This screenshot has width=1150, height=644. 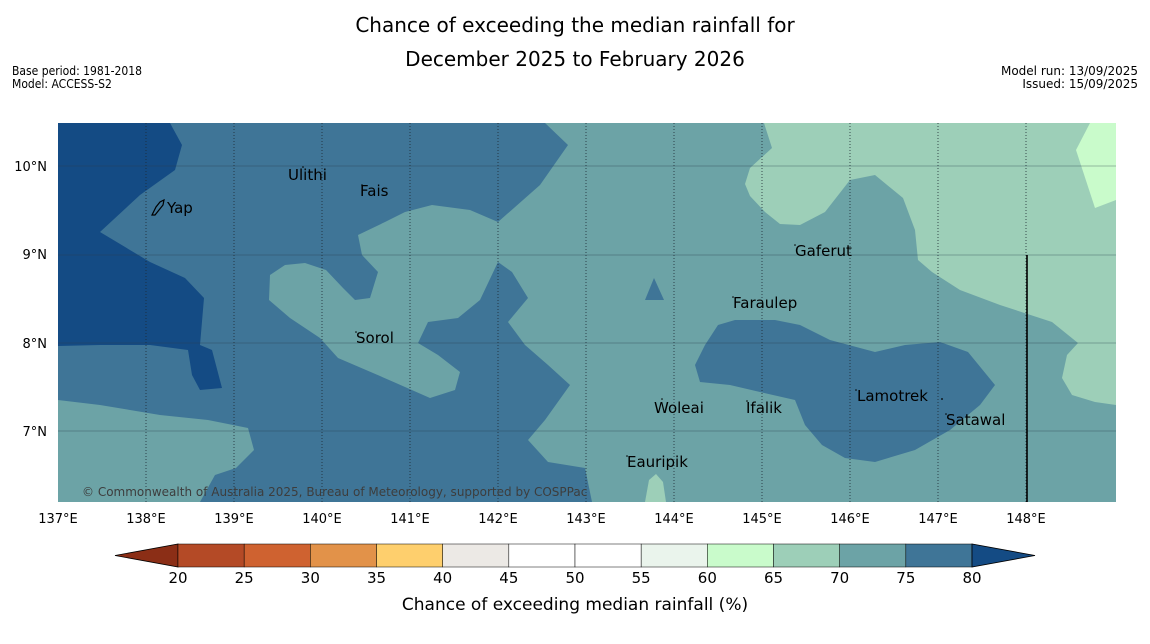 What do you see at coordinates (975, 420) in the screenshot?
I see `place-satawal: Satawal` at bounding box center [975, 420].